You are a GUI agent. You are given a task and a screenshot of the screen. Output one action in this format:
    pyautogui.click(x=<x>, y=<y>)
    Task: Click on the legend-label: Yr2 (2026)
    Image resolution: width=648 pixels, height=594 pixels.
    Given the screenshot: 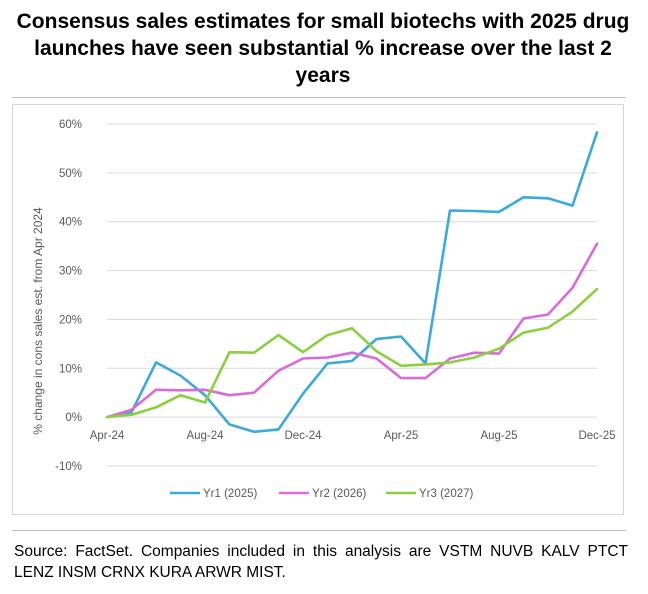 What is the action you would take?
    pyautogui.click(x=339, y=494)
    